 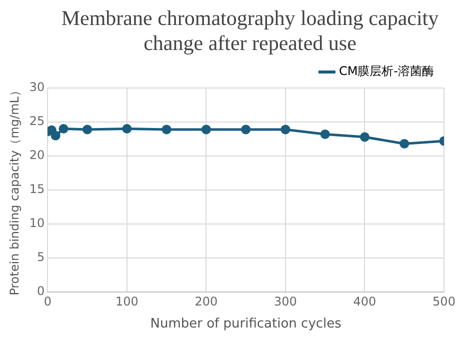 What do you see at coordinates (14, 190) in the screenshot?
I see `y-axis-title: Protein binding capacity（mg/mL）` at bounding box center [14, 190].